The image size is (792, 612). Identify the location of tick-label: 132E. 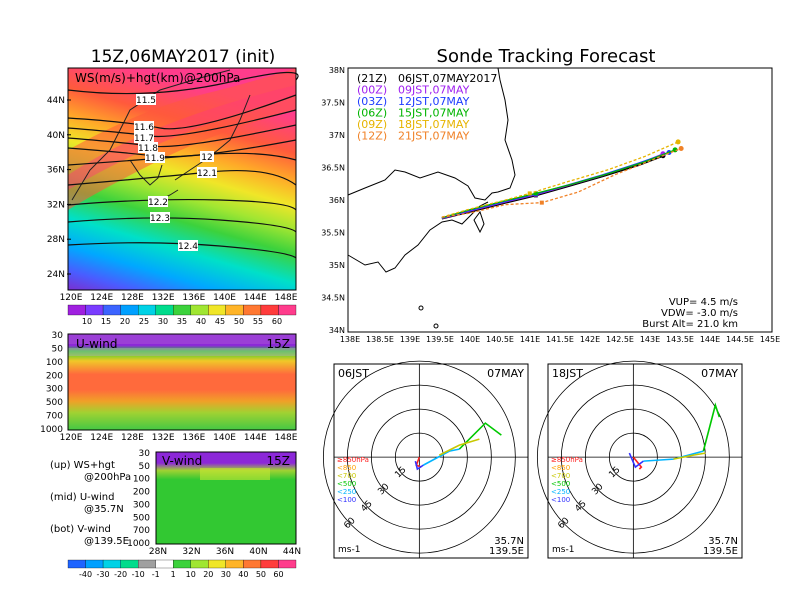
(163, 298).